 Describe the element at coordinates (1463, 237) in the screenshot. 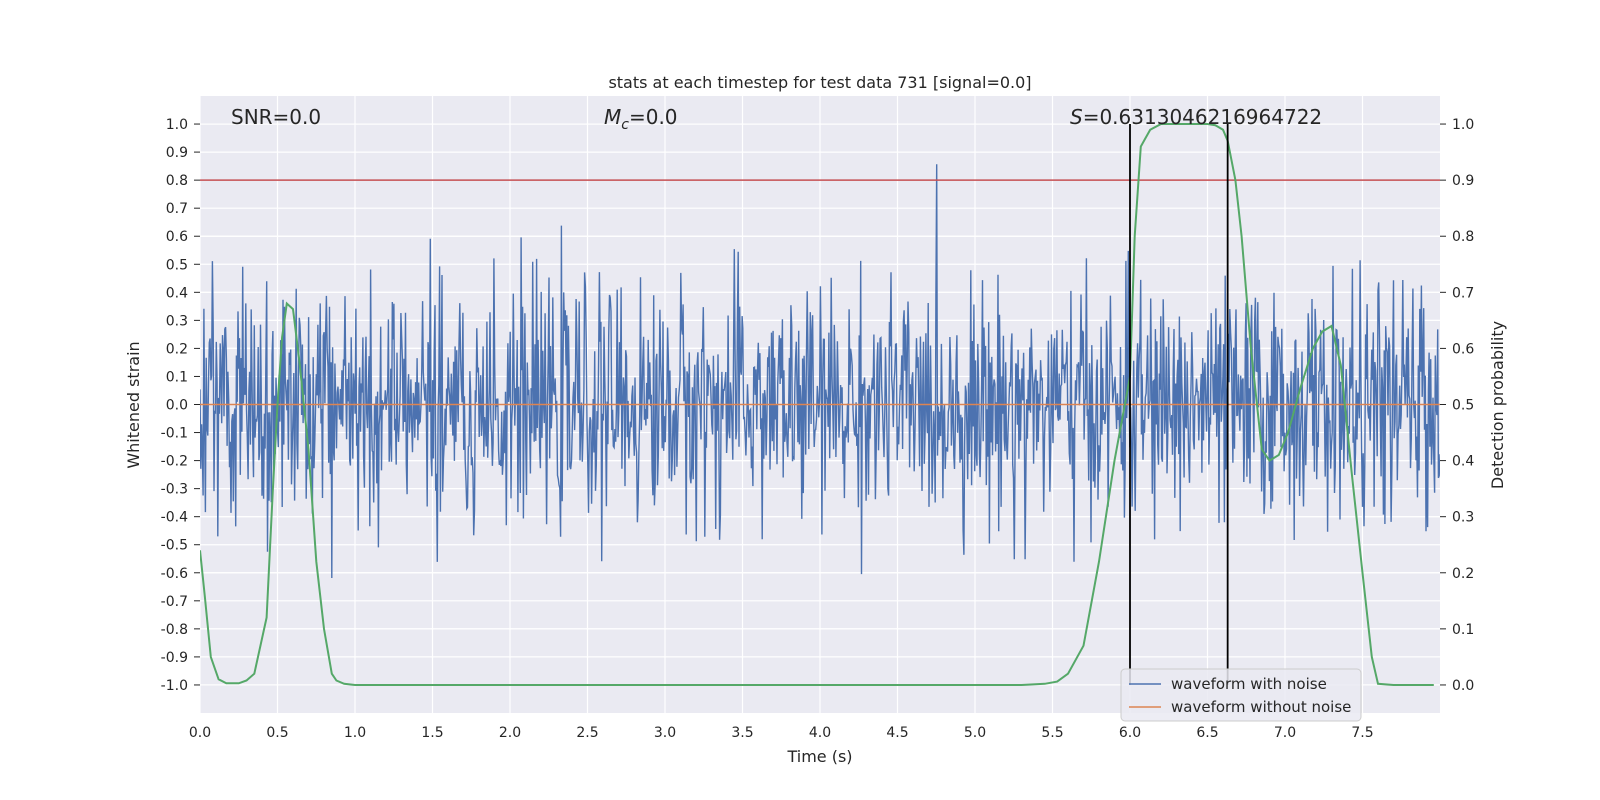

I see `y-right-tick-label: 0.8` at that location.